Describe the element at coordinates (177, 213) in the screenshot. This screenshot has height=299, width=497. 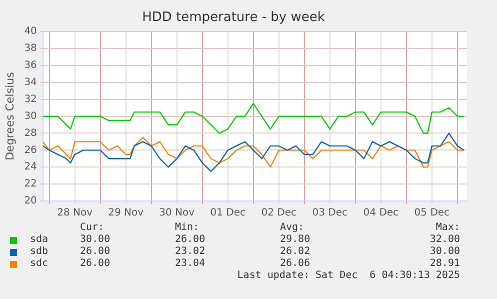
I see `x-tick-label: 30 Nov` at that location.